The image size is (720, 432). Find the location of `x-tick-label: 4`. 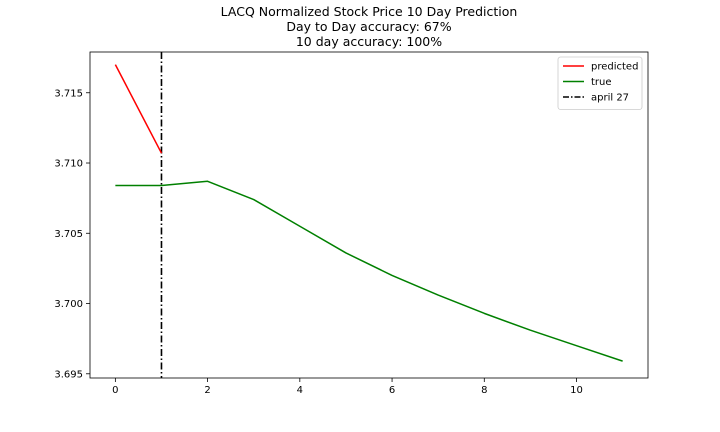

x-tick-label: 4 is located at coordinates (300, 390).